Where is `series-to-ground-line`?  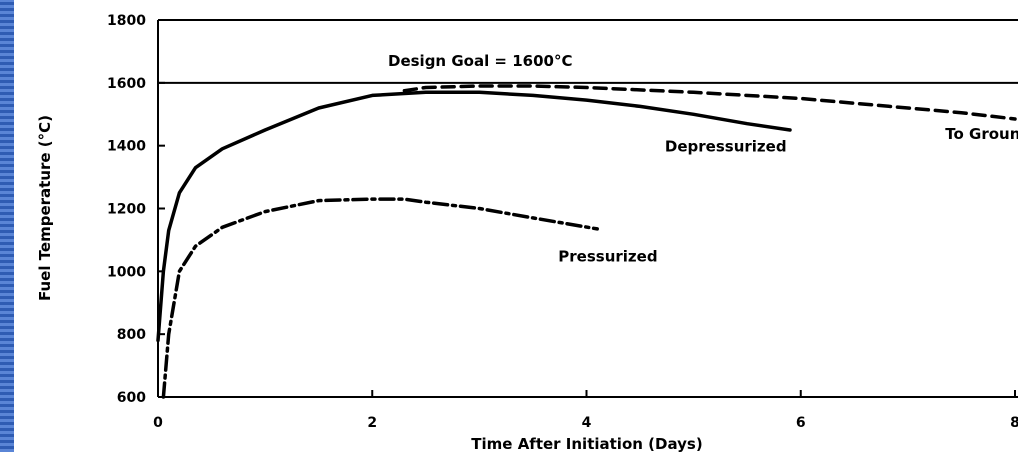 series-to-ground-line is located at coordinates (709, 102).